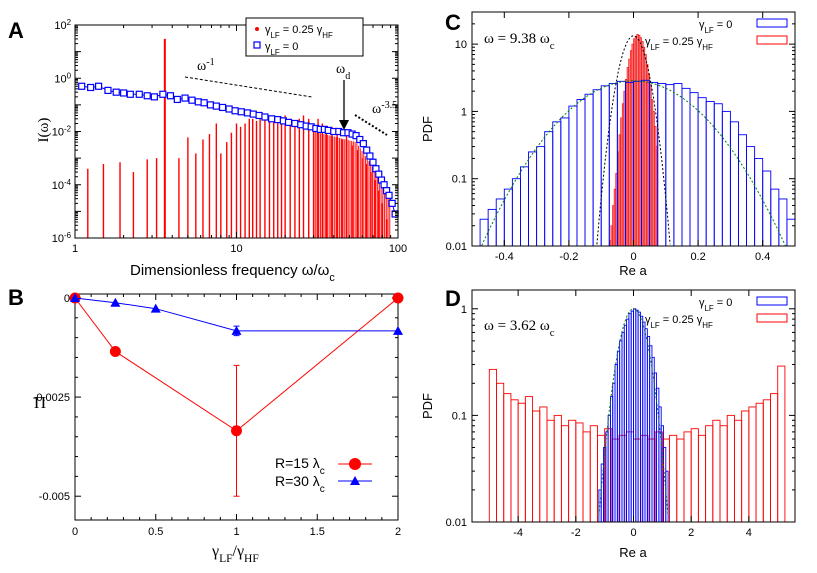 This screenshot has width=817, height=573. What do you see at coordinates (236, 249) in the screenshot?
I see `x-tick-label: 10` at bounding box center [236, 249].